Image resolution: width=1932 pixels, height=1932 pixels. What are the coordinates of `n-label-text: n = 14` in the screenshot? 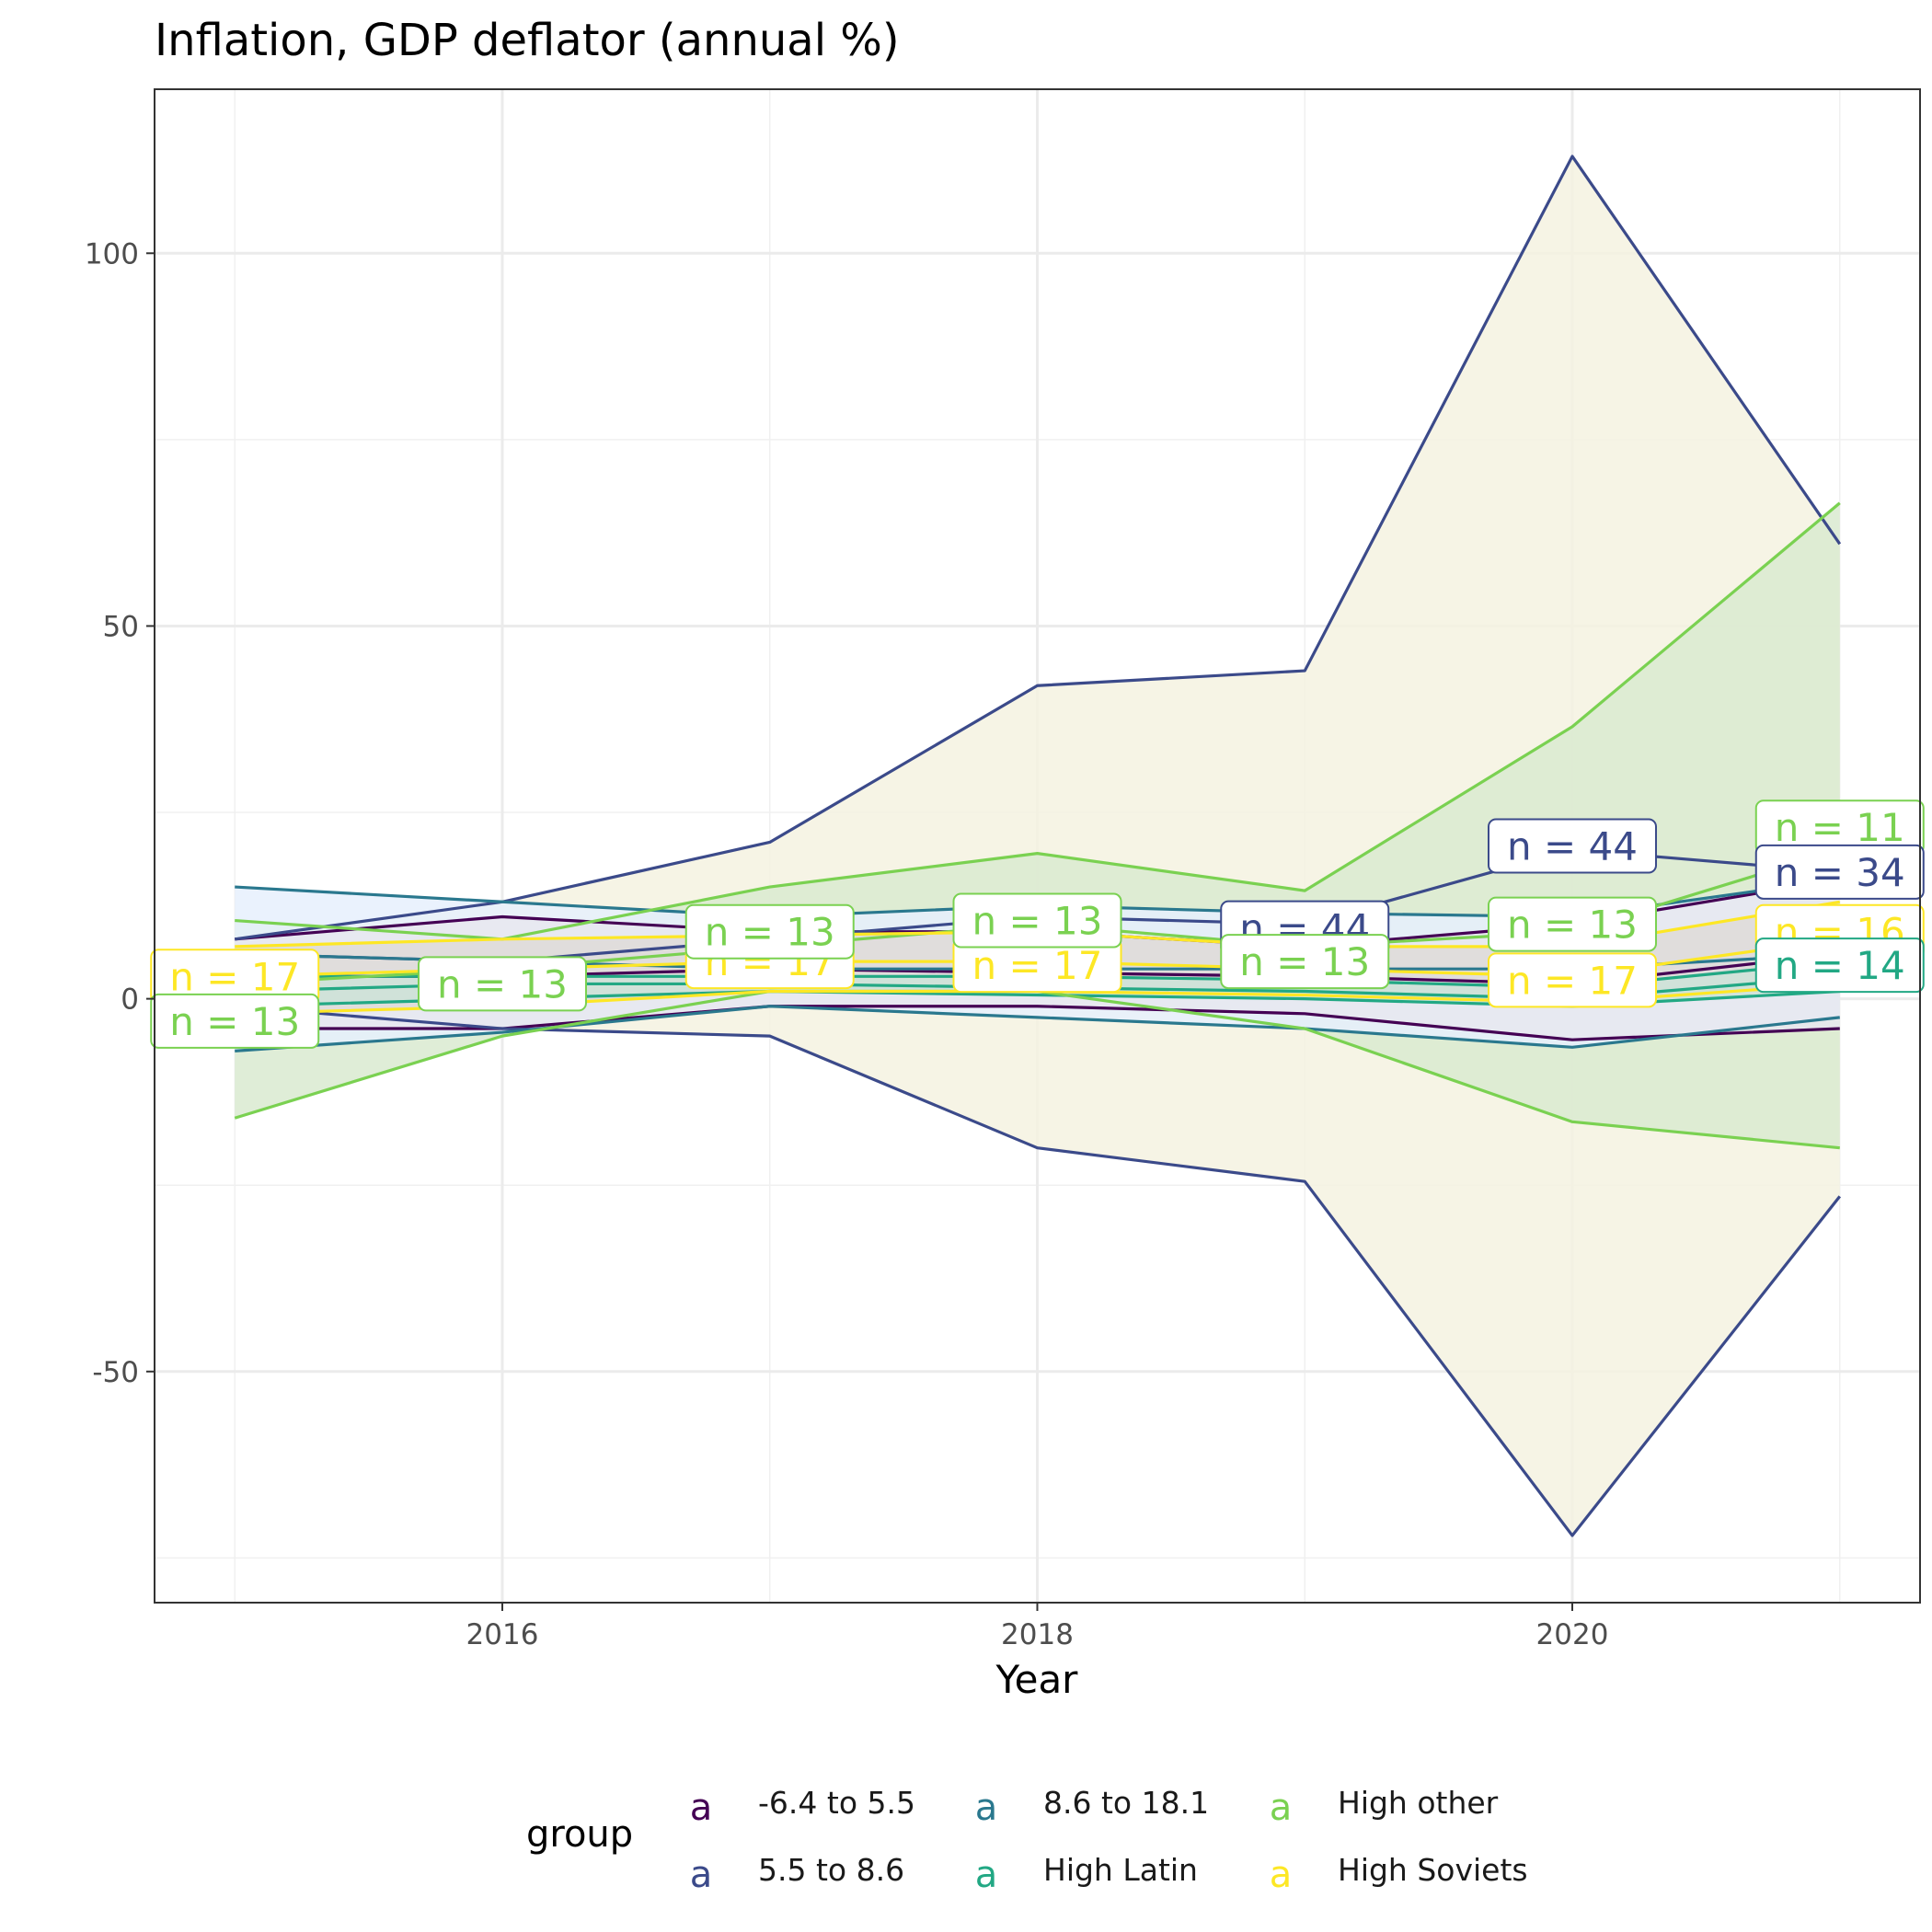 It's located at (1840, 965).